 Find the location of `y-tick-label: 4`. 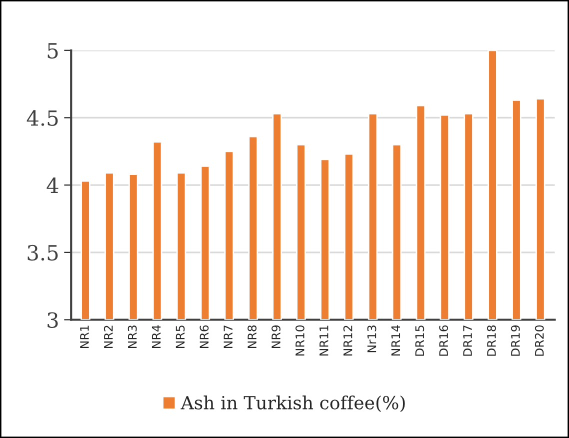

y-tick-label: 4 is located at coordinates (52, 185).